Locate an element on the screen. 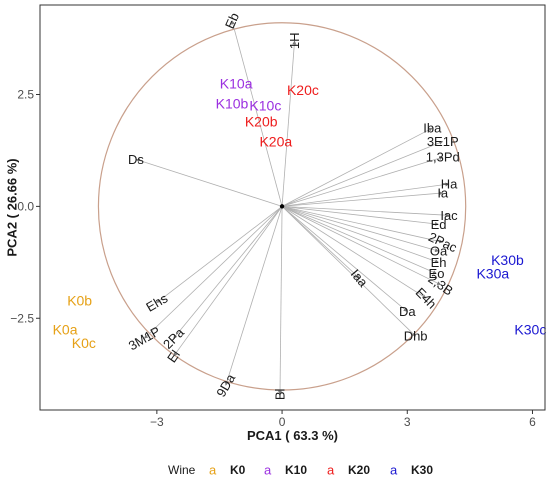  legend-entry-label: K0 is located at coordinates (238, 470).